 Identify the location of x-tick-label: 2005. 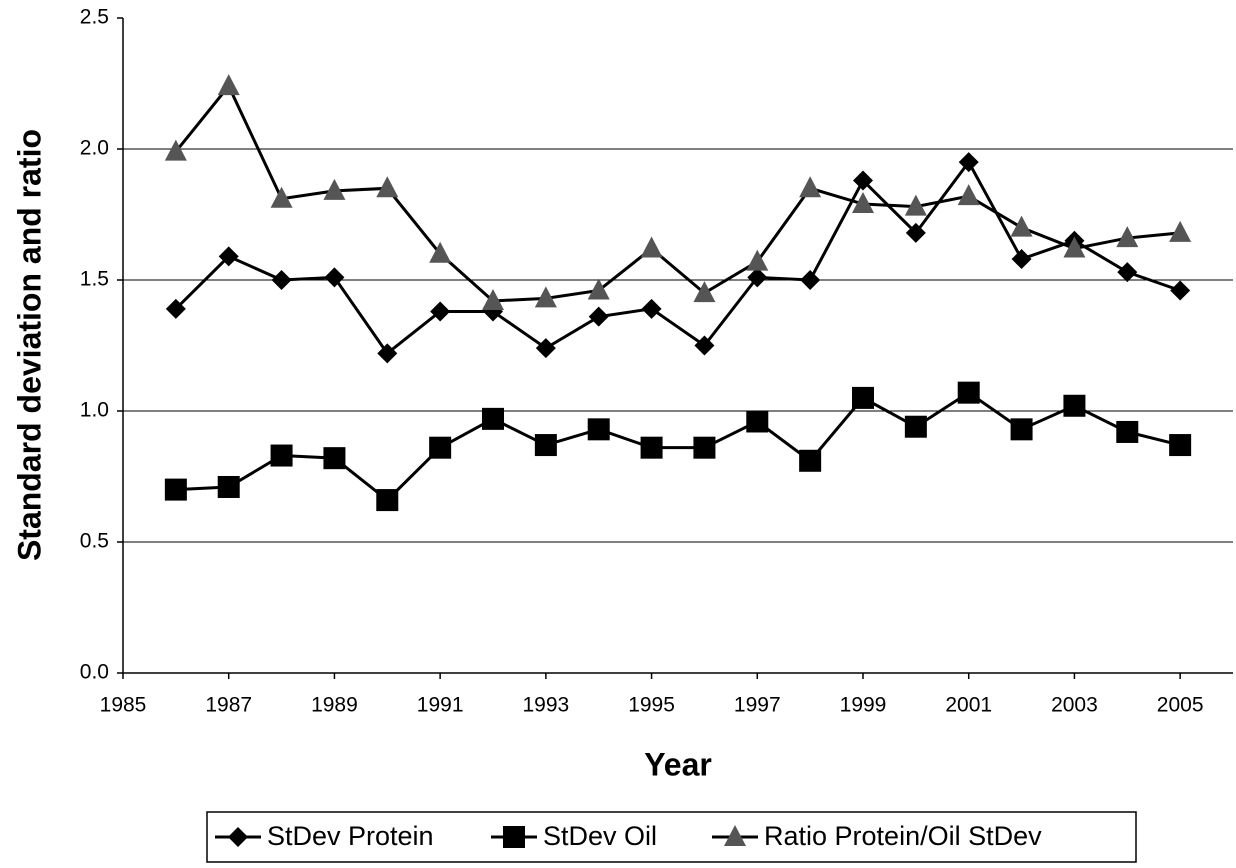
(1180, 705).